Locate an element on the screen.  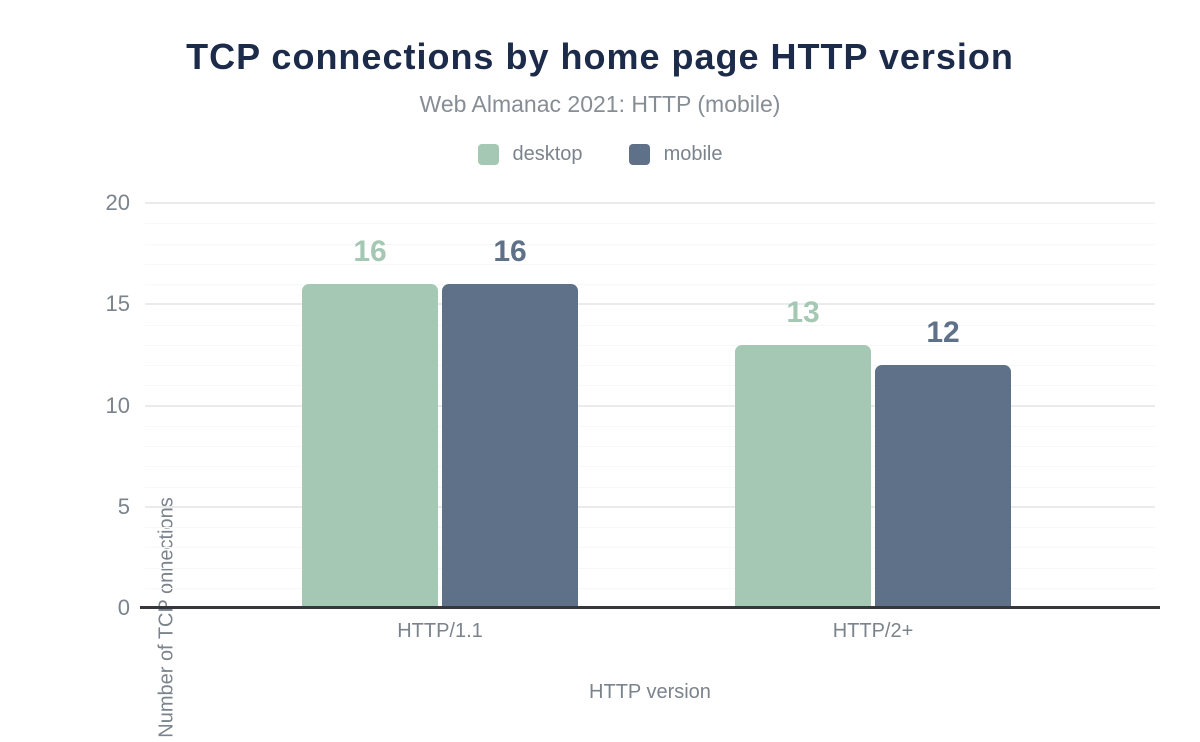
x-axis-title: HTTP version is located at coordinates (650, 692).